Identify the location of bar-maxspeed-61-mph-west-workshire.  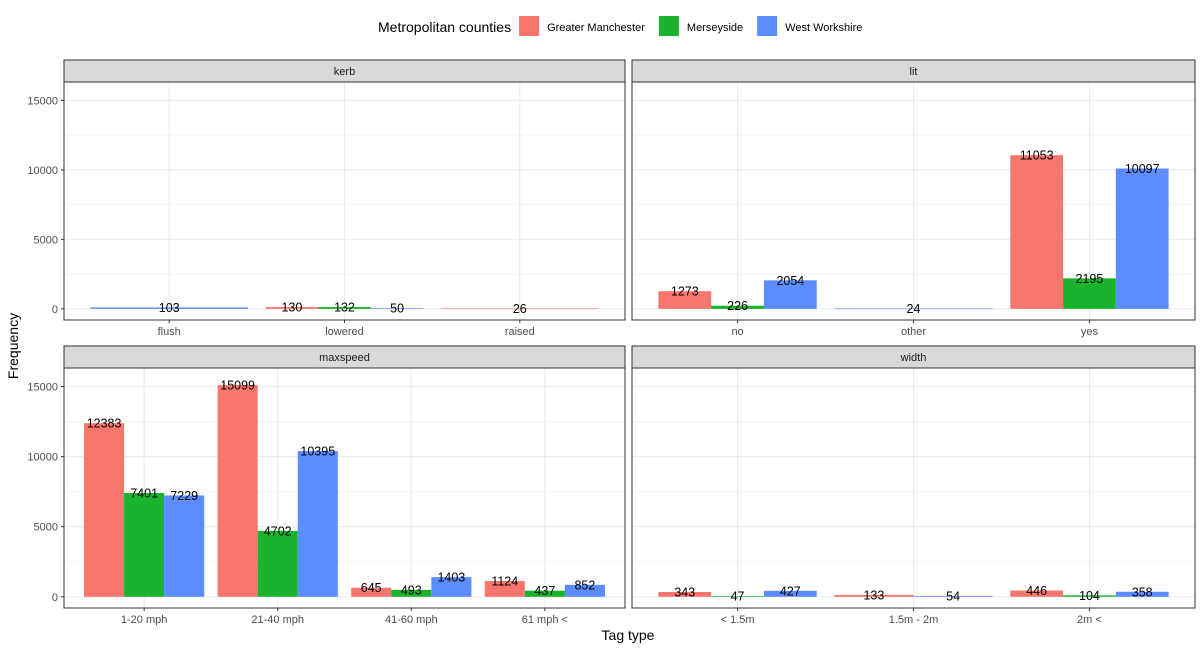
(584, 590).